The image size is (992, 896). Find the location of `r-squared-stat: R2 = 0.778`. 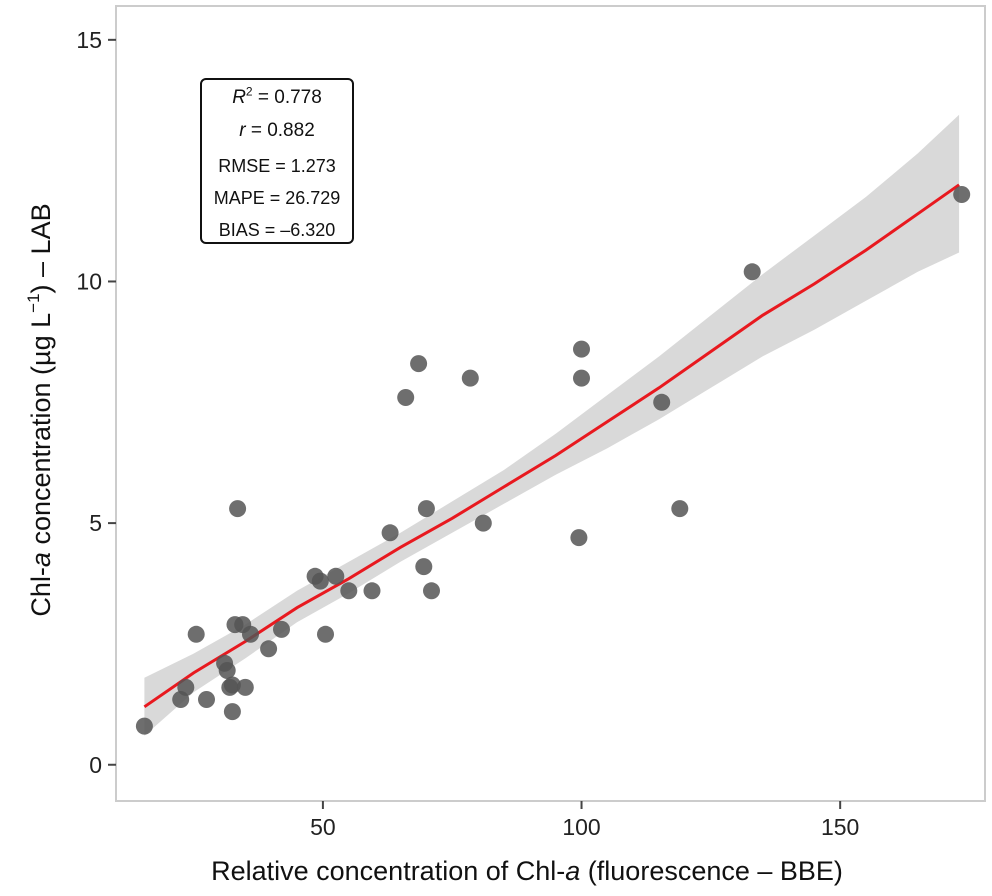

r-squared-stat: R2 = 0.778 is located at coordinates (277, 96).